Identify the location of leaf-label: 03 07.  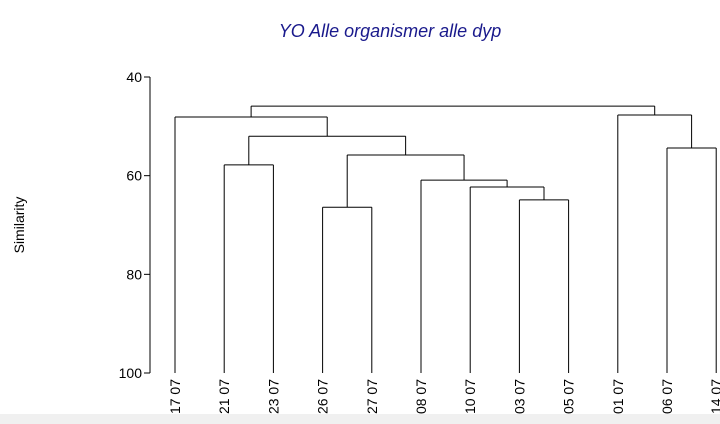
(519, 396).